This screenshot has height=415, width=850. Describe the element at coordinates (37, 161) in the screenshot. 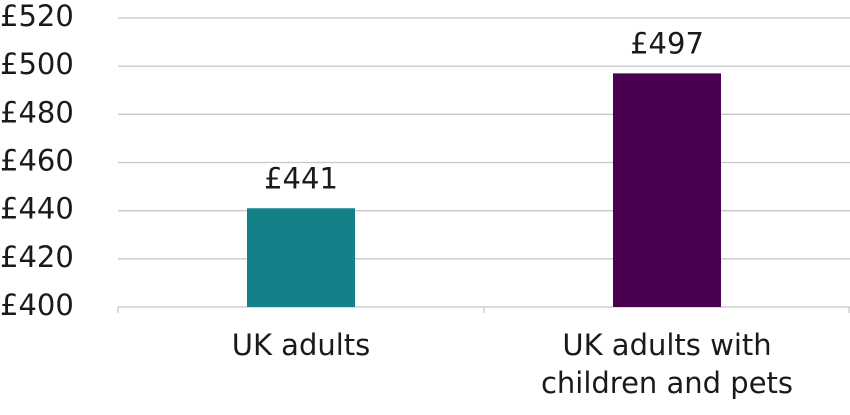

I see `y-tick-label: £460` at that location.